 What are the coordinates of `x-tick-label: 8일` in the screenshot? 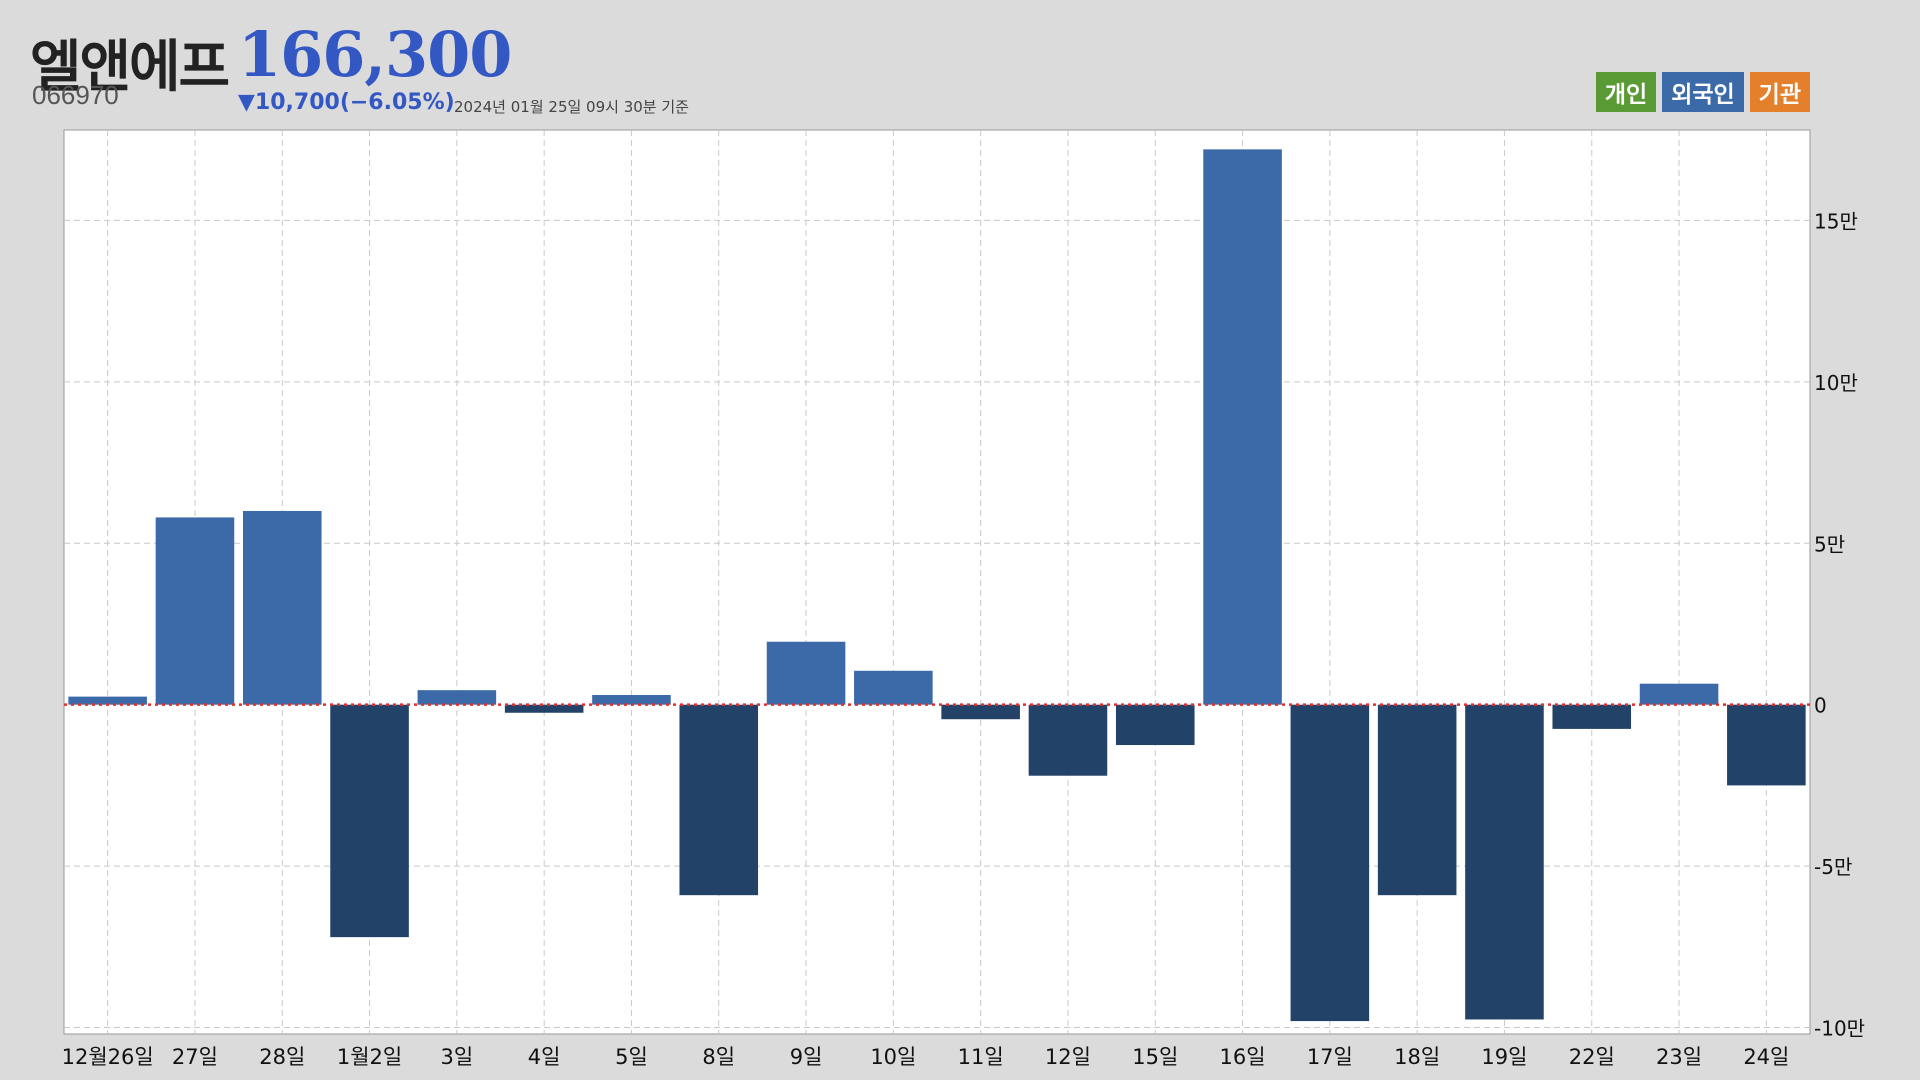 It's located at (718, 1057).